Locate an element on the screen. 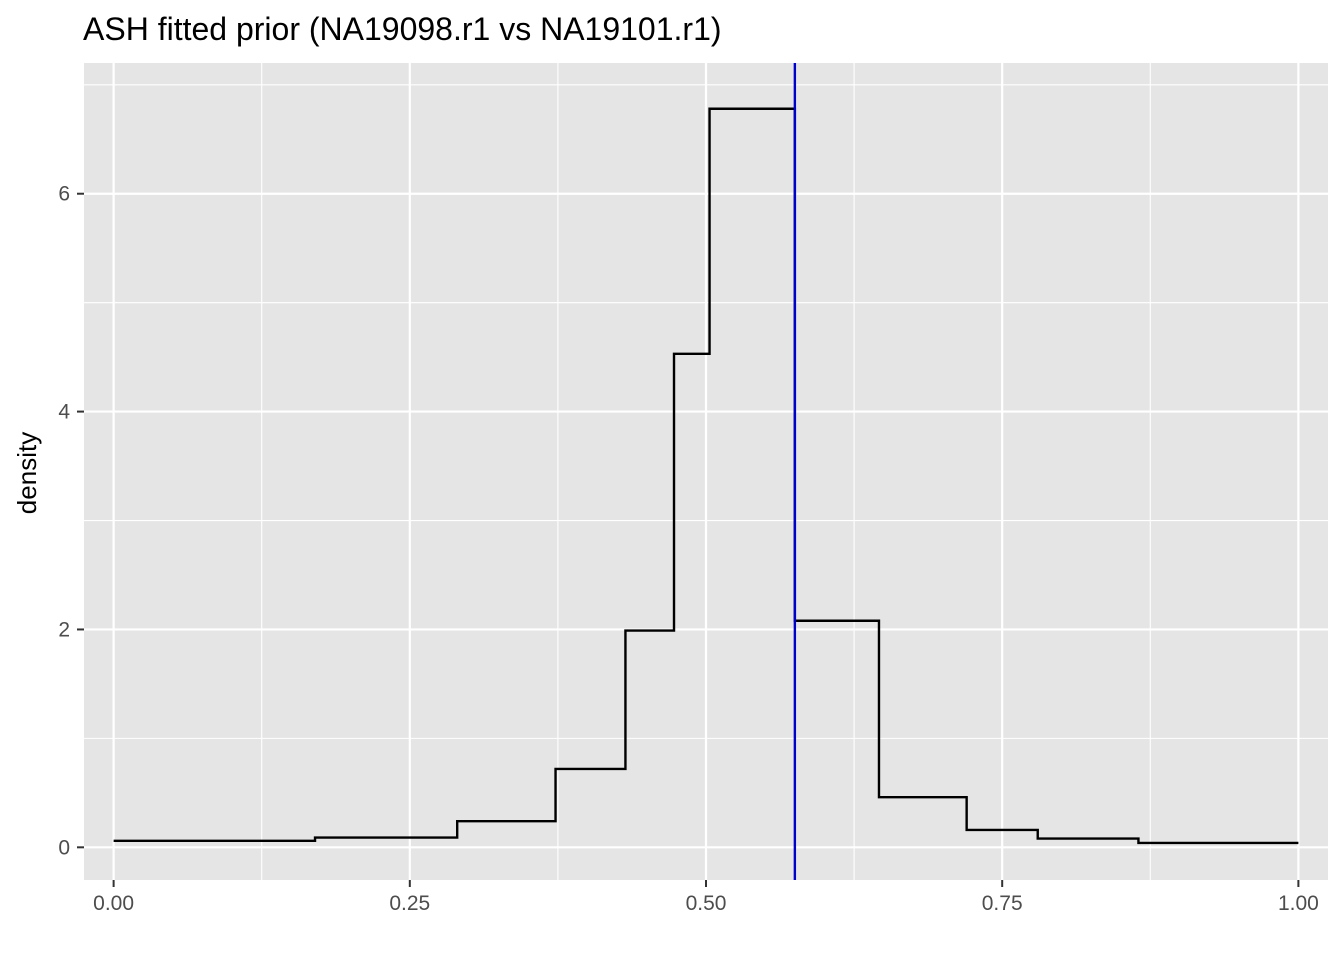  y-axis: 0 2 4 6 is located at coordinates (71, 521).